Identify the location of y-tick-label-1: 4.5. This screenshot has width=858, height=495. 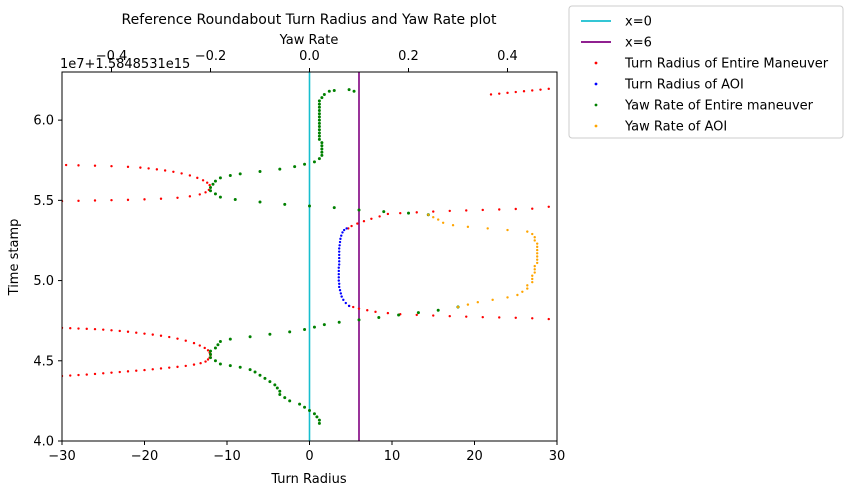
(43, 361).